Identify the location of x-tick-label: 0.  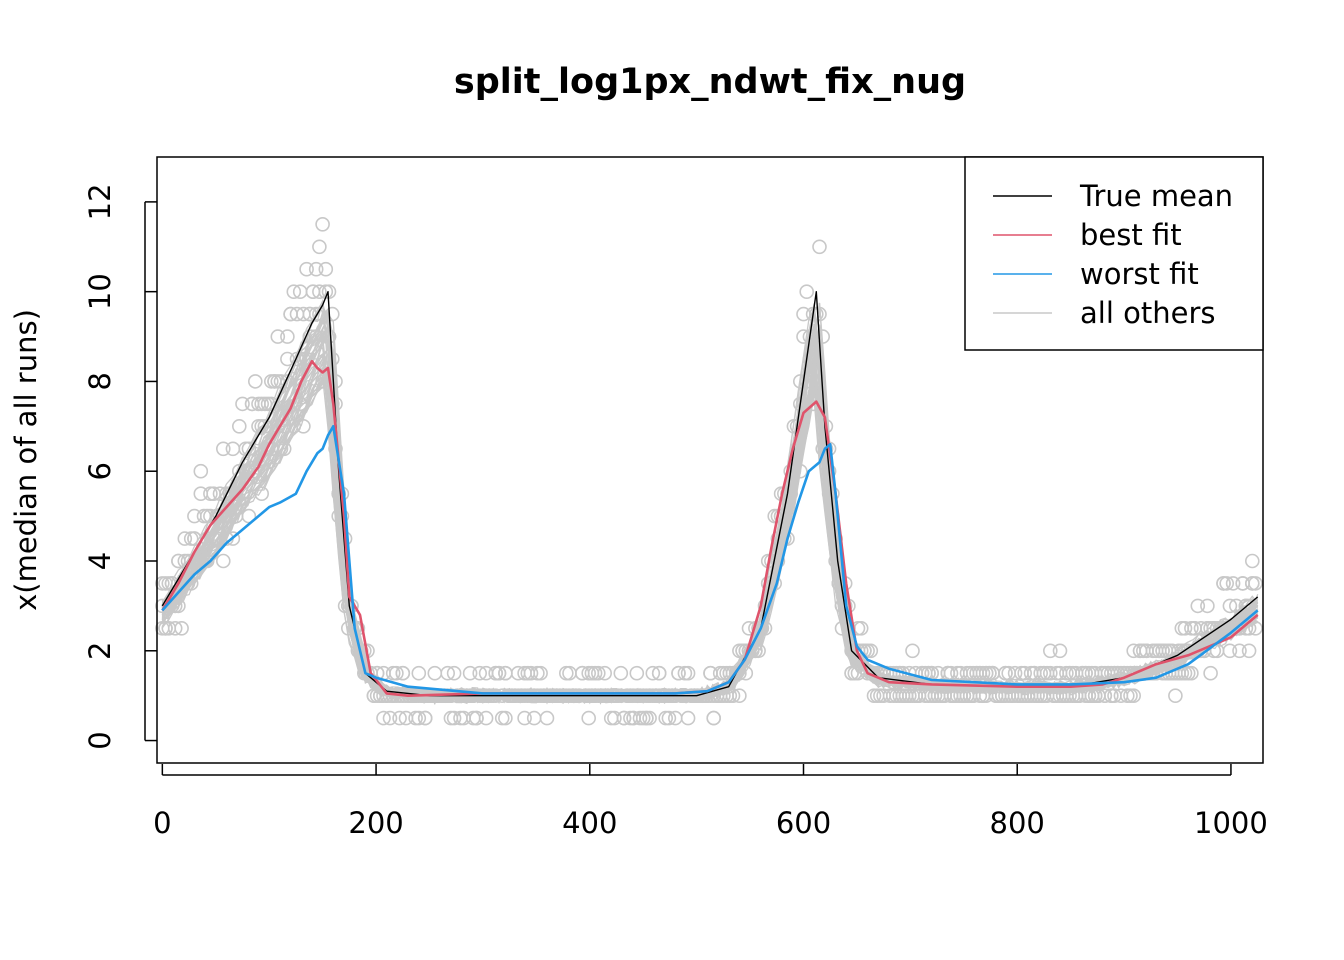
(162, 823).